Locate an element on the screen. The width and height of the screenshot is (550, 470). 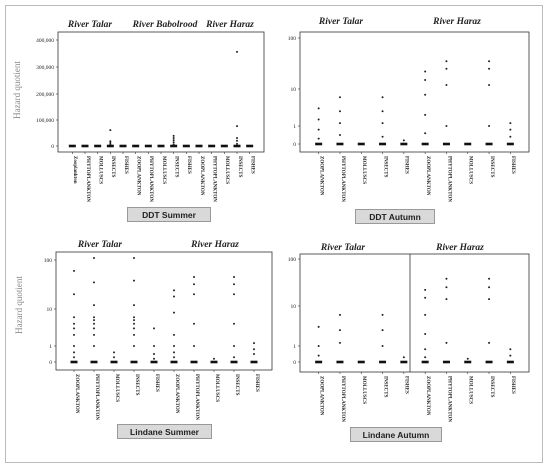
panel-3-category-label: ZOOPLANKTON is located at coordinates (320, 396).